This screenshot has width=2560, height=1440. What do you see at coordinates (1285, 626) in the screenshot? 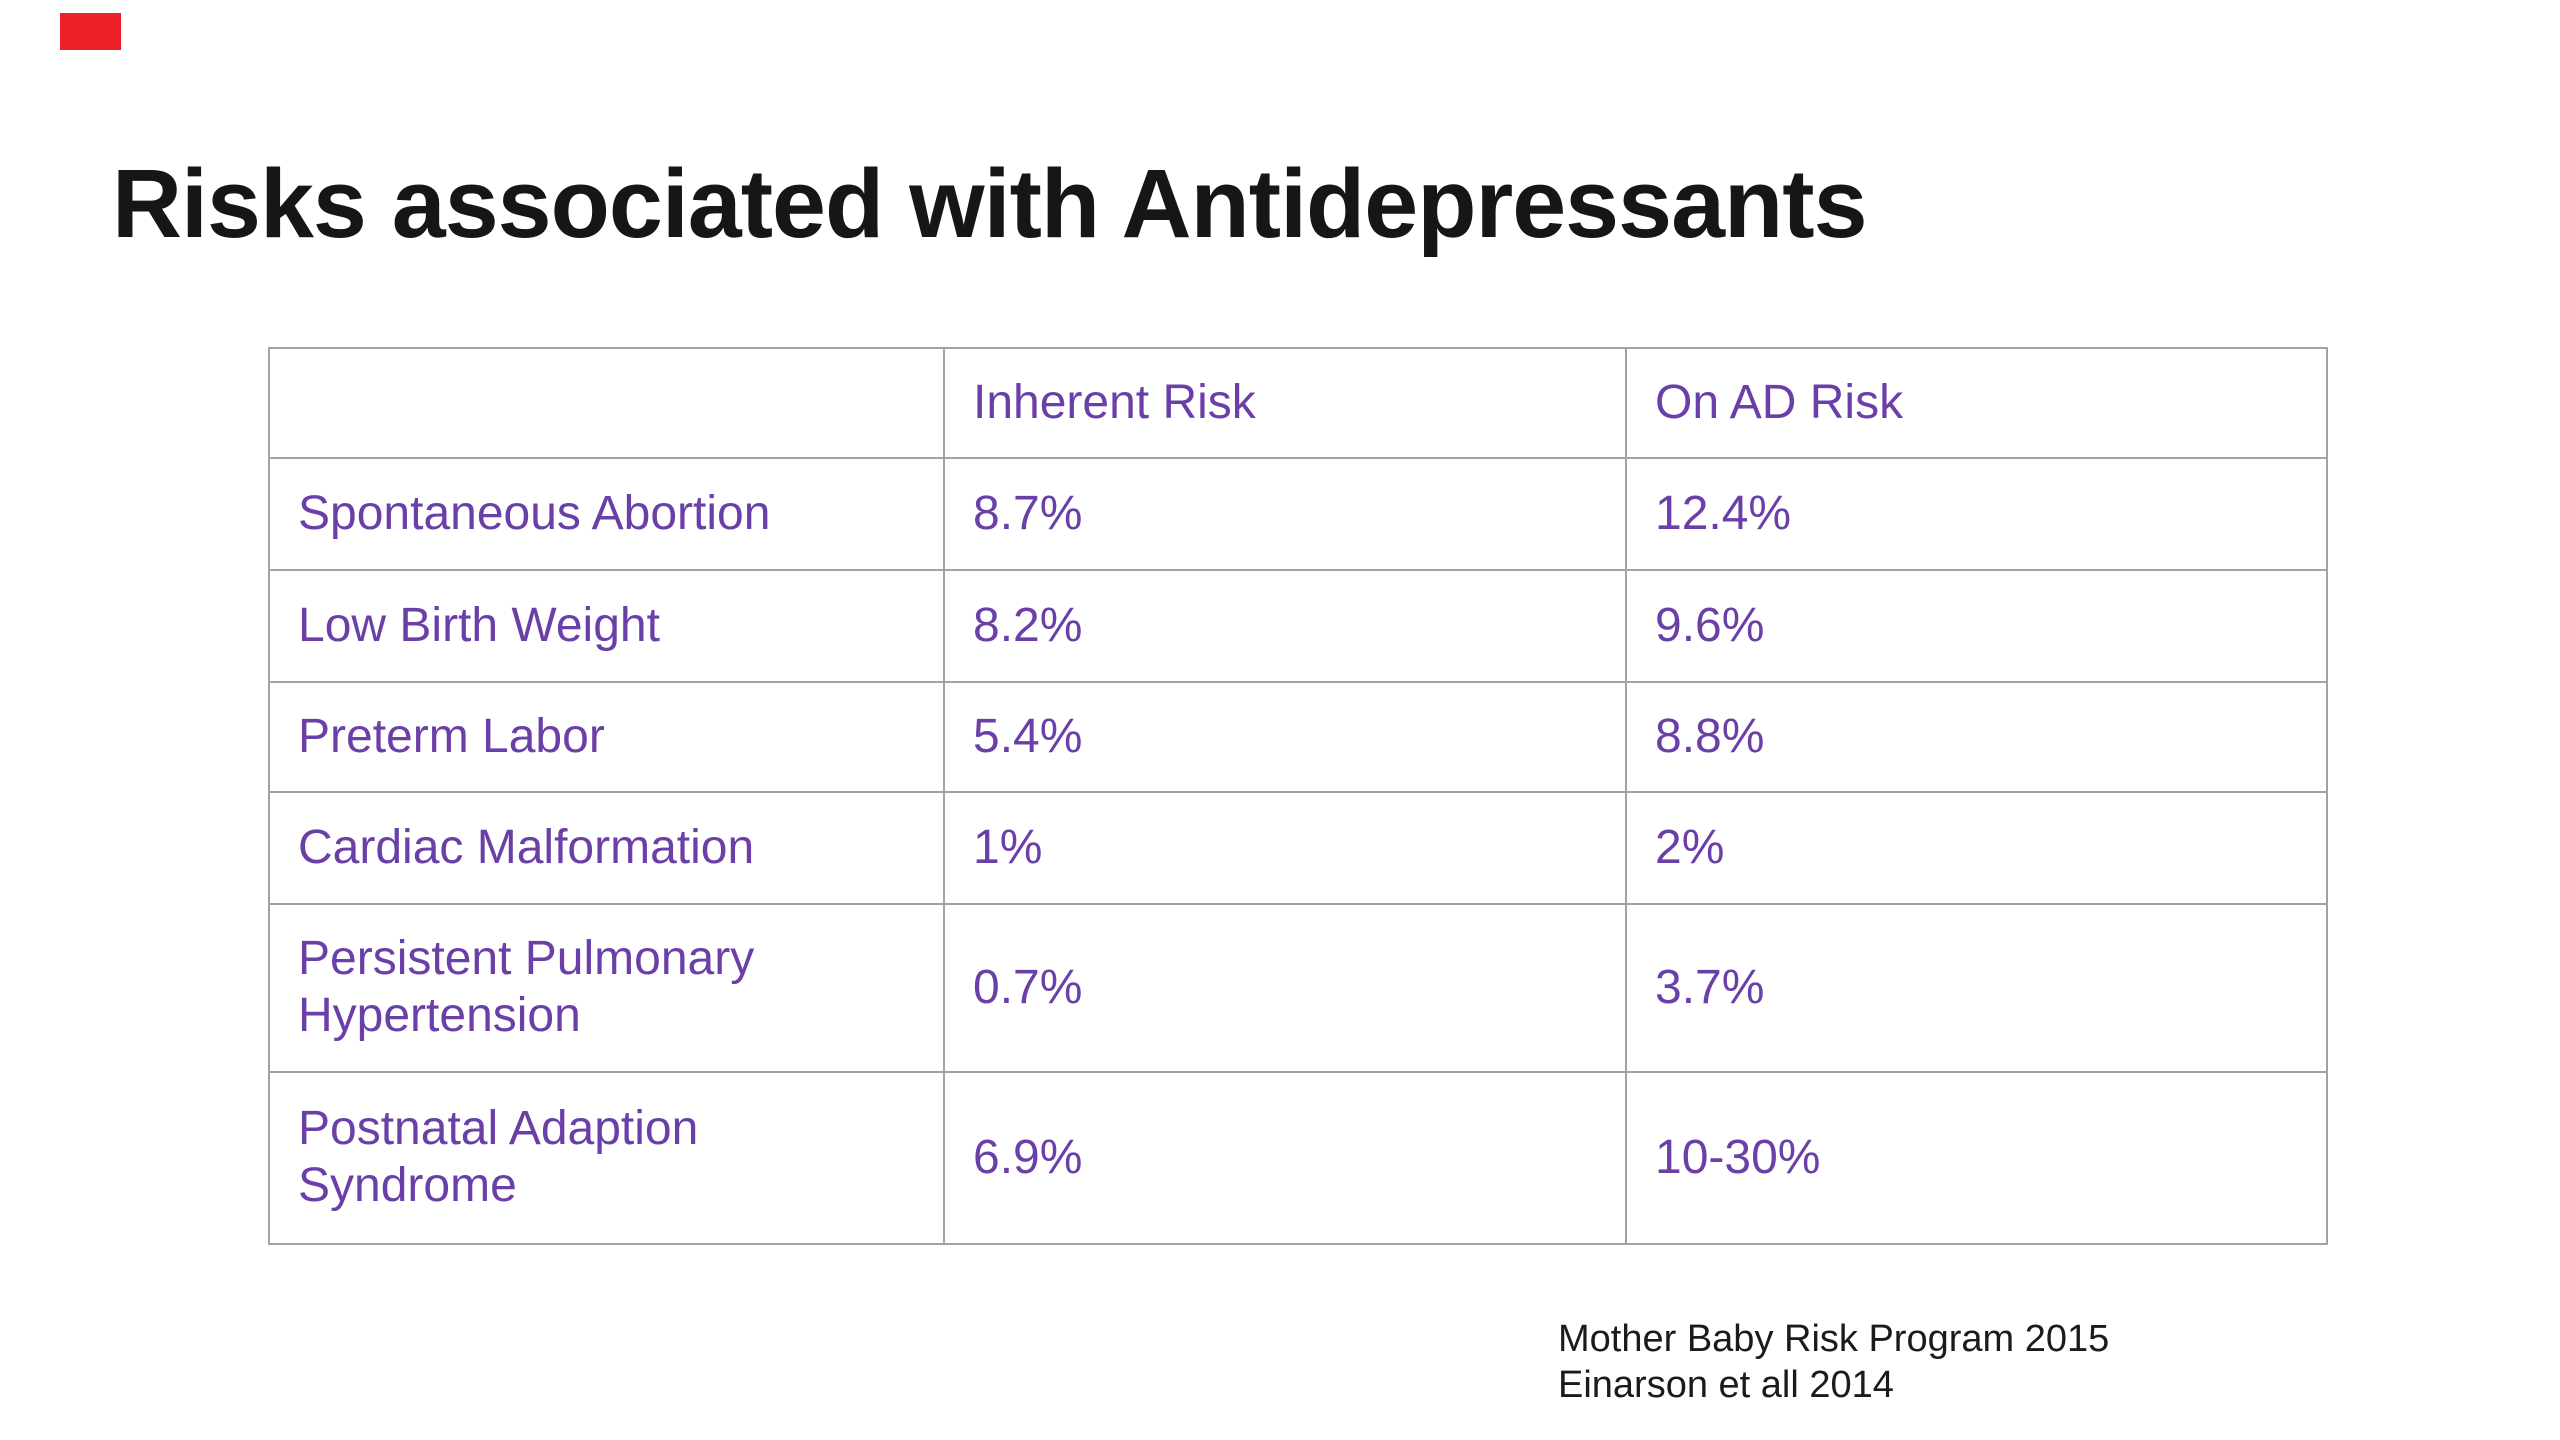
I see `inherent-risk-value: 8.2%` at bounding box center [1285, 626].